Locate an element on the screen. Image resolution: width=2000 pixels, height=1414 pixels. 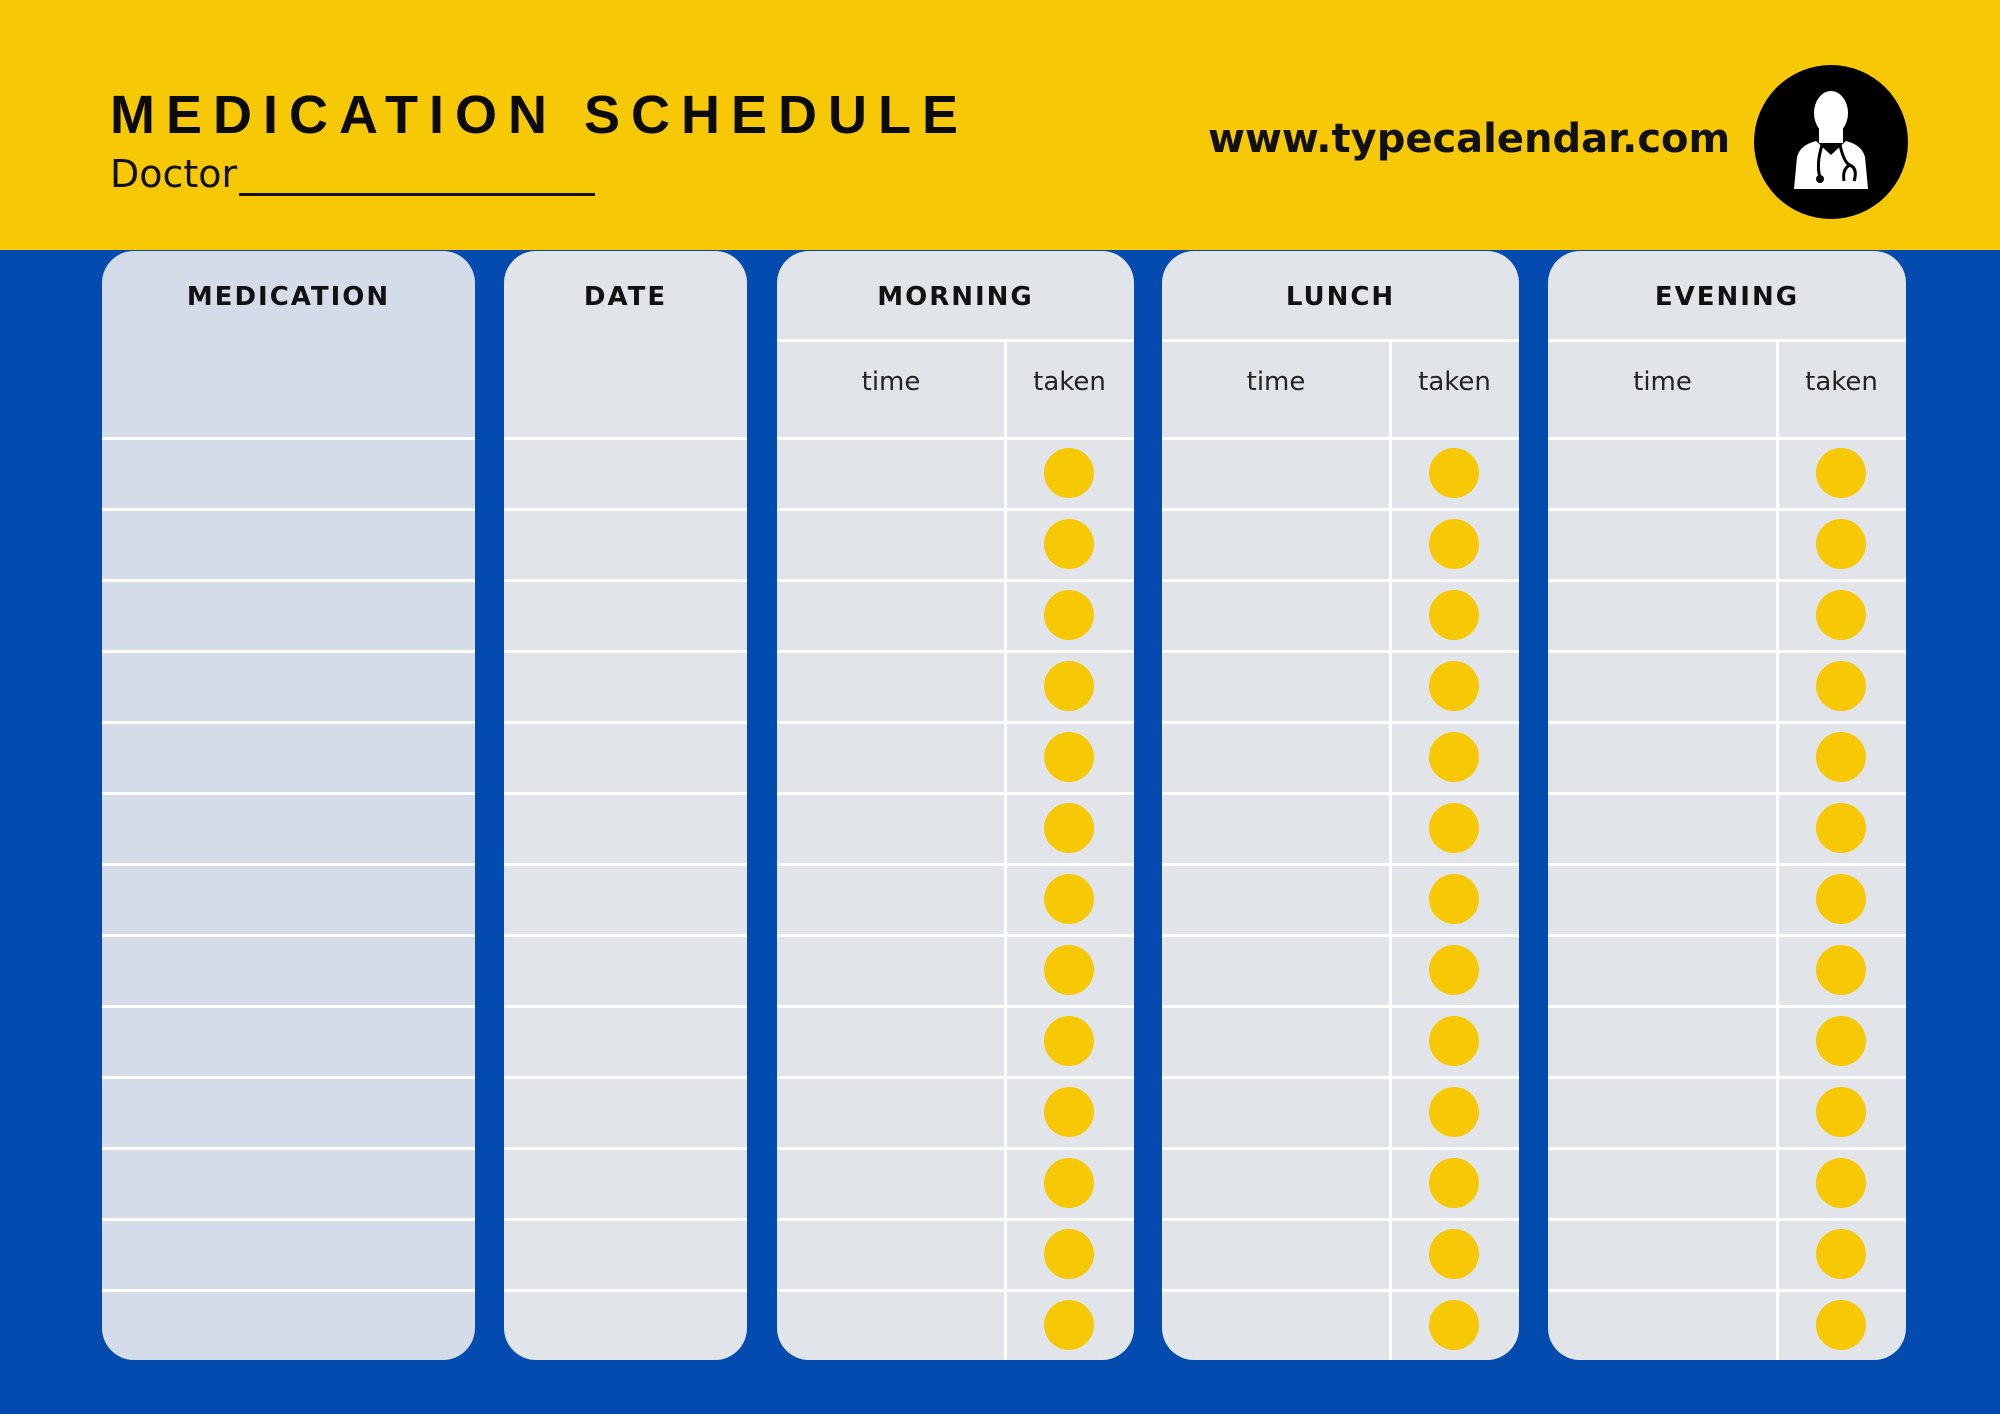
evening-column: EVENING time taken is located at coordinates (1727, 805).